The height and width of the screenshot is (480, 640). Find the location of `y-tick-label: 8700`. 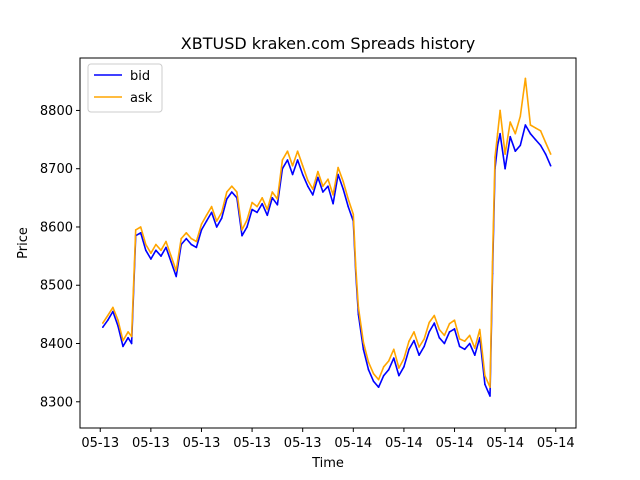

y-tick-label: 8700 is located at coordinates (56, 169).